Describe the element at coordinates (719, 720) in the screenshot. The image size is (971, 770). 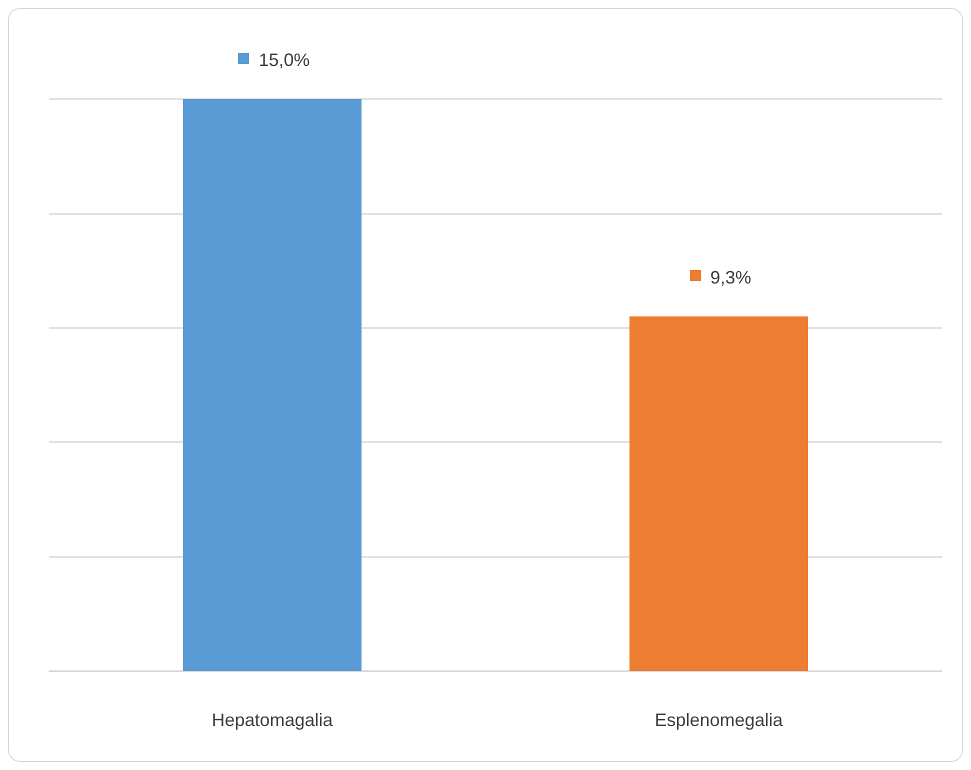
I see `x-tick-label: Esplenomegalia` at that location.